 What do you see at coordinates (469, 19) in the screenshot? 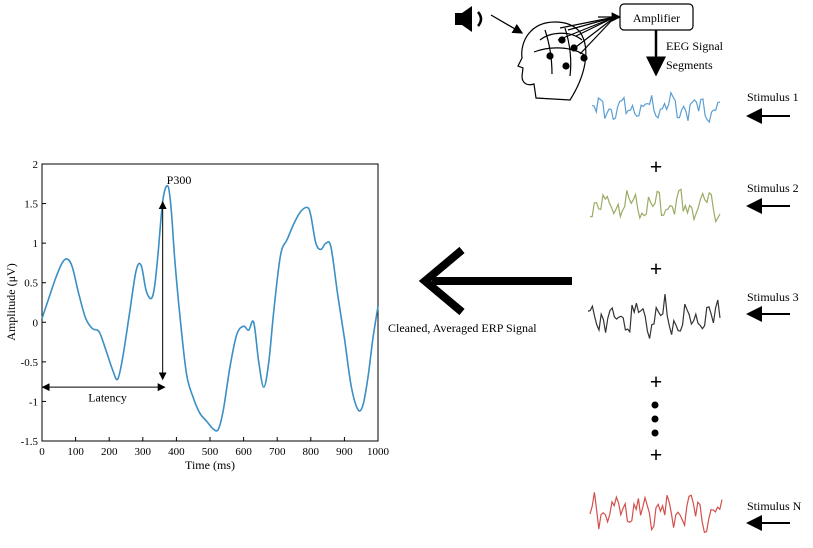
I see `speaker-icon` at bounding box center [469, 19].